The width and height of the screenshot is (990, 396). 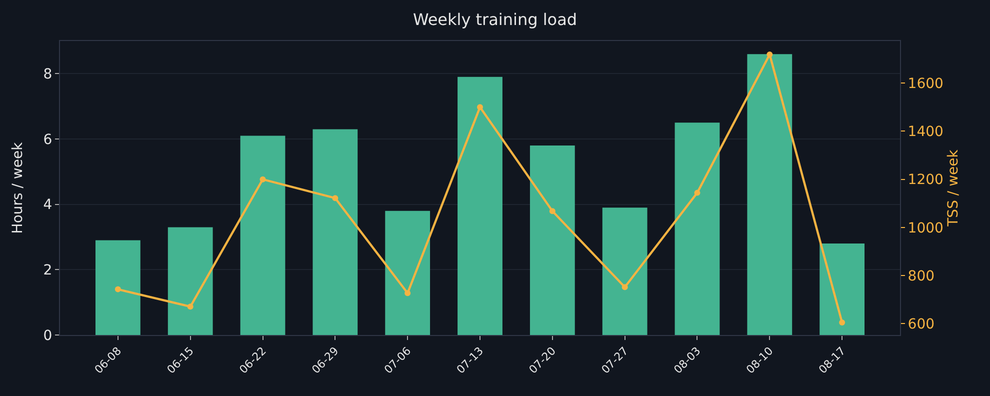 I want to click on y2-tick-label: 800, so click(x=921, y=276).